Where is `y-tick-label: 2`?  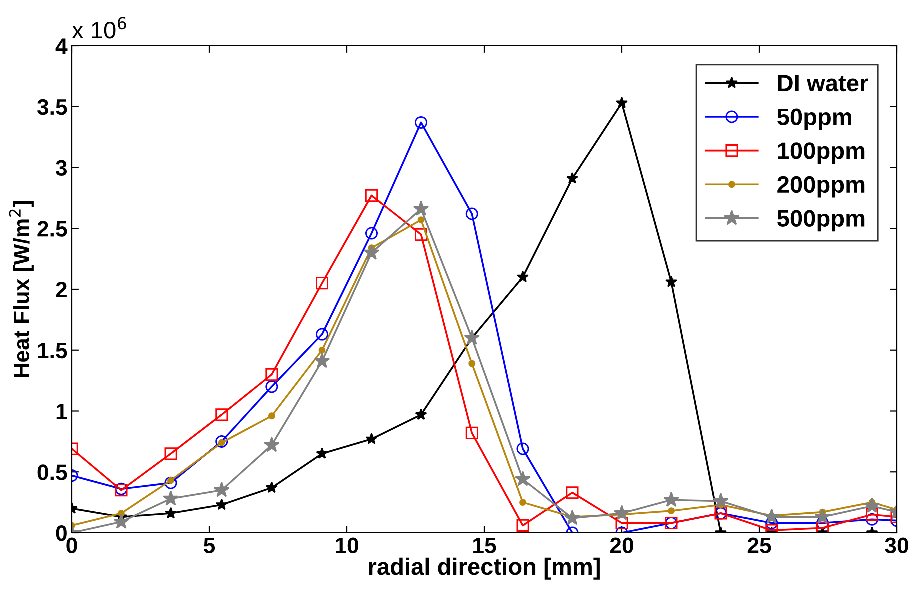 y-tick-label: 2 is located at coordinates (61, 290).